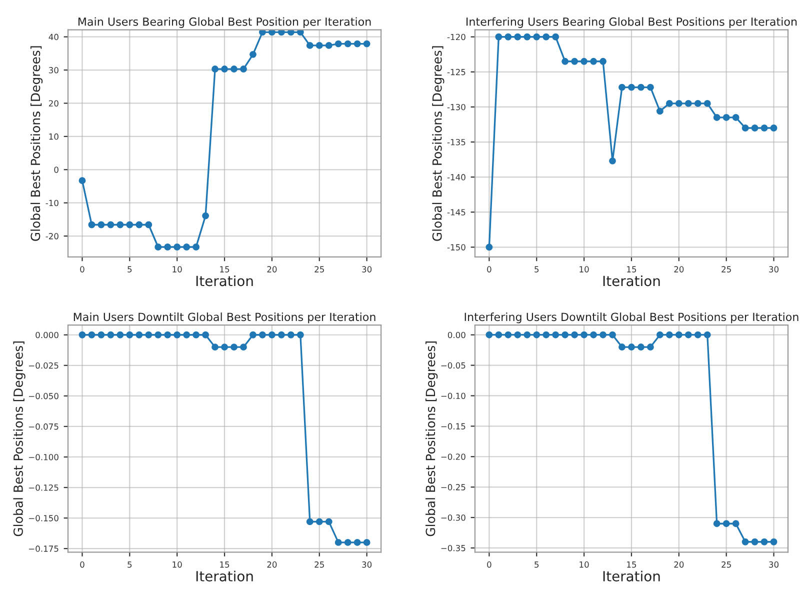 The width and height of the screenshot is (800, 597). Describe the element at coordinates (453, 365) in the screenshot. I see `y-tick-label: −0.05` at that location.